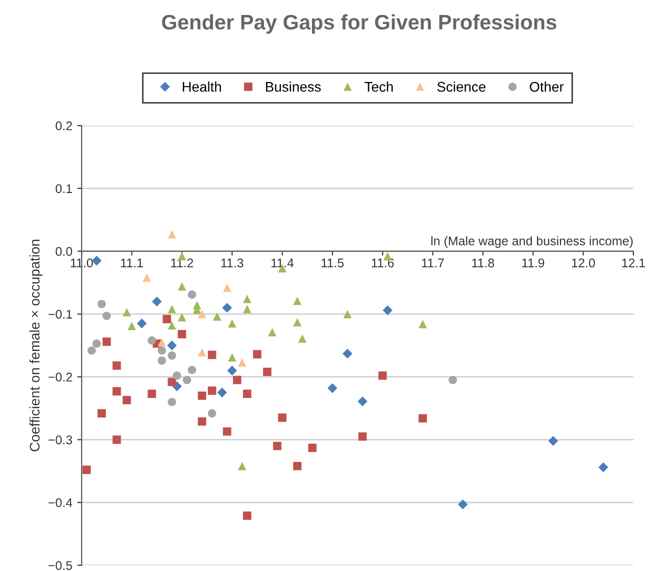  I want to click on y-tick-label: −0.1, so click(60, 314).